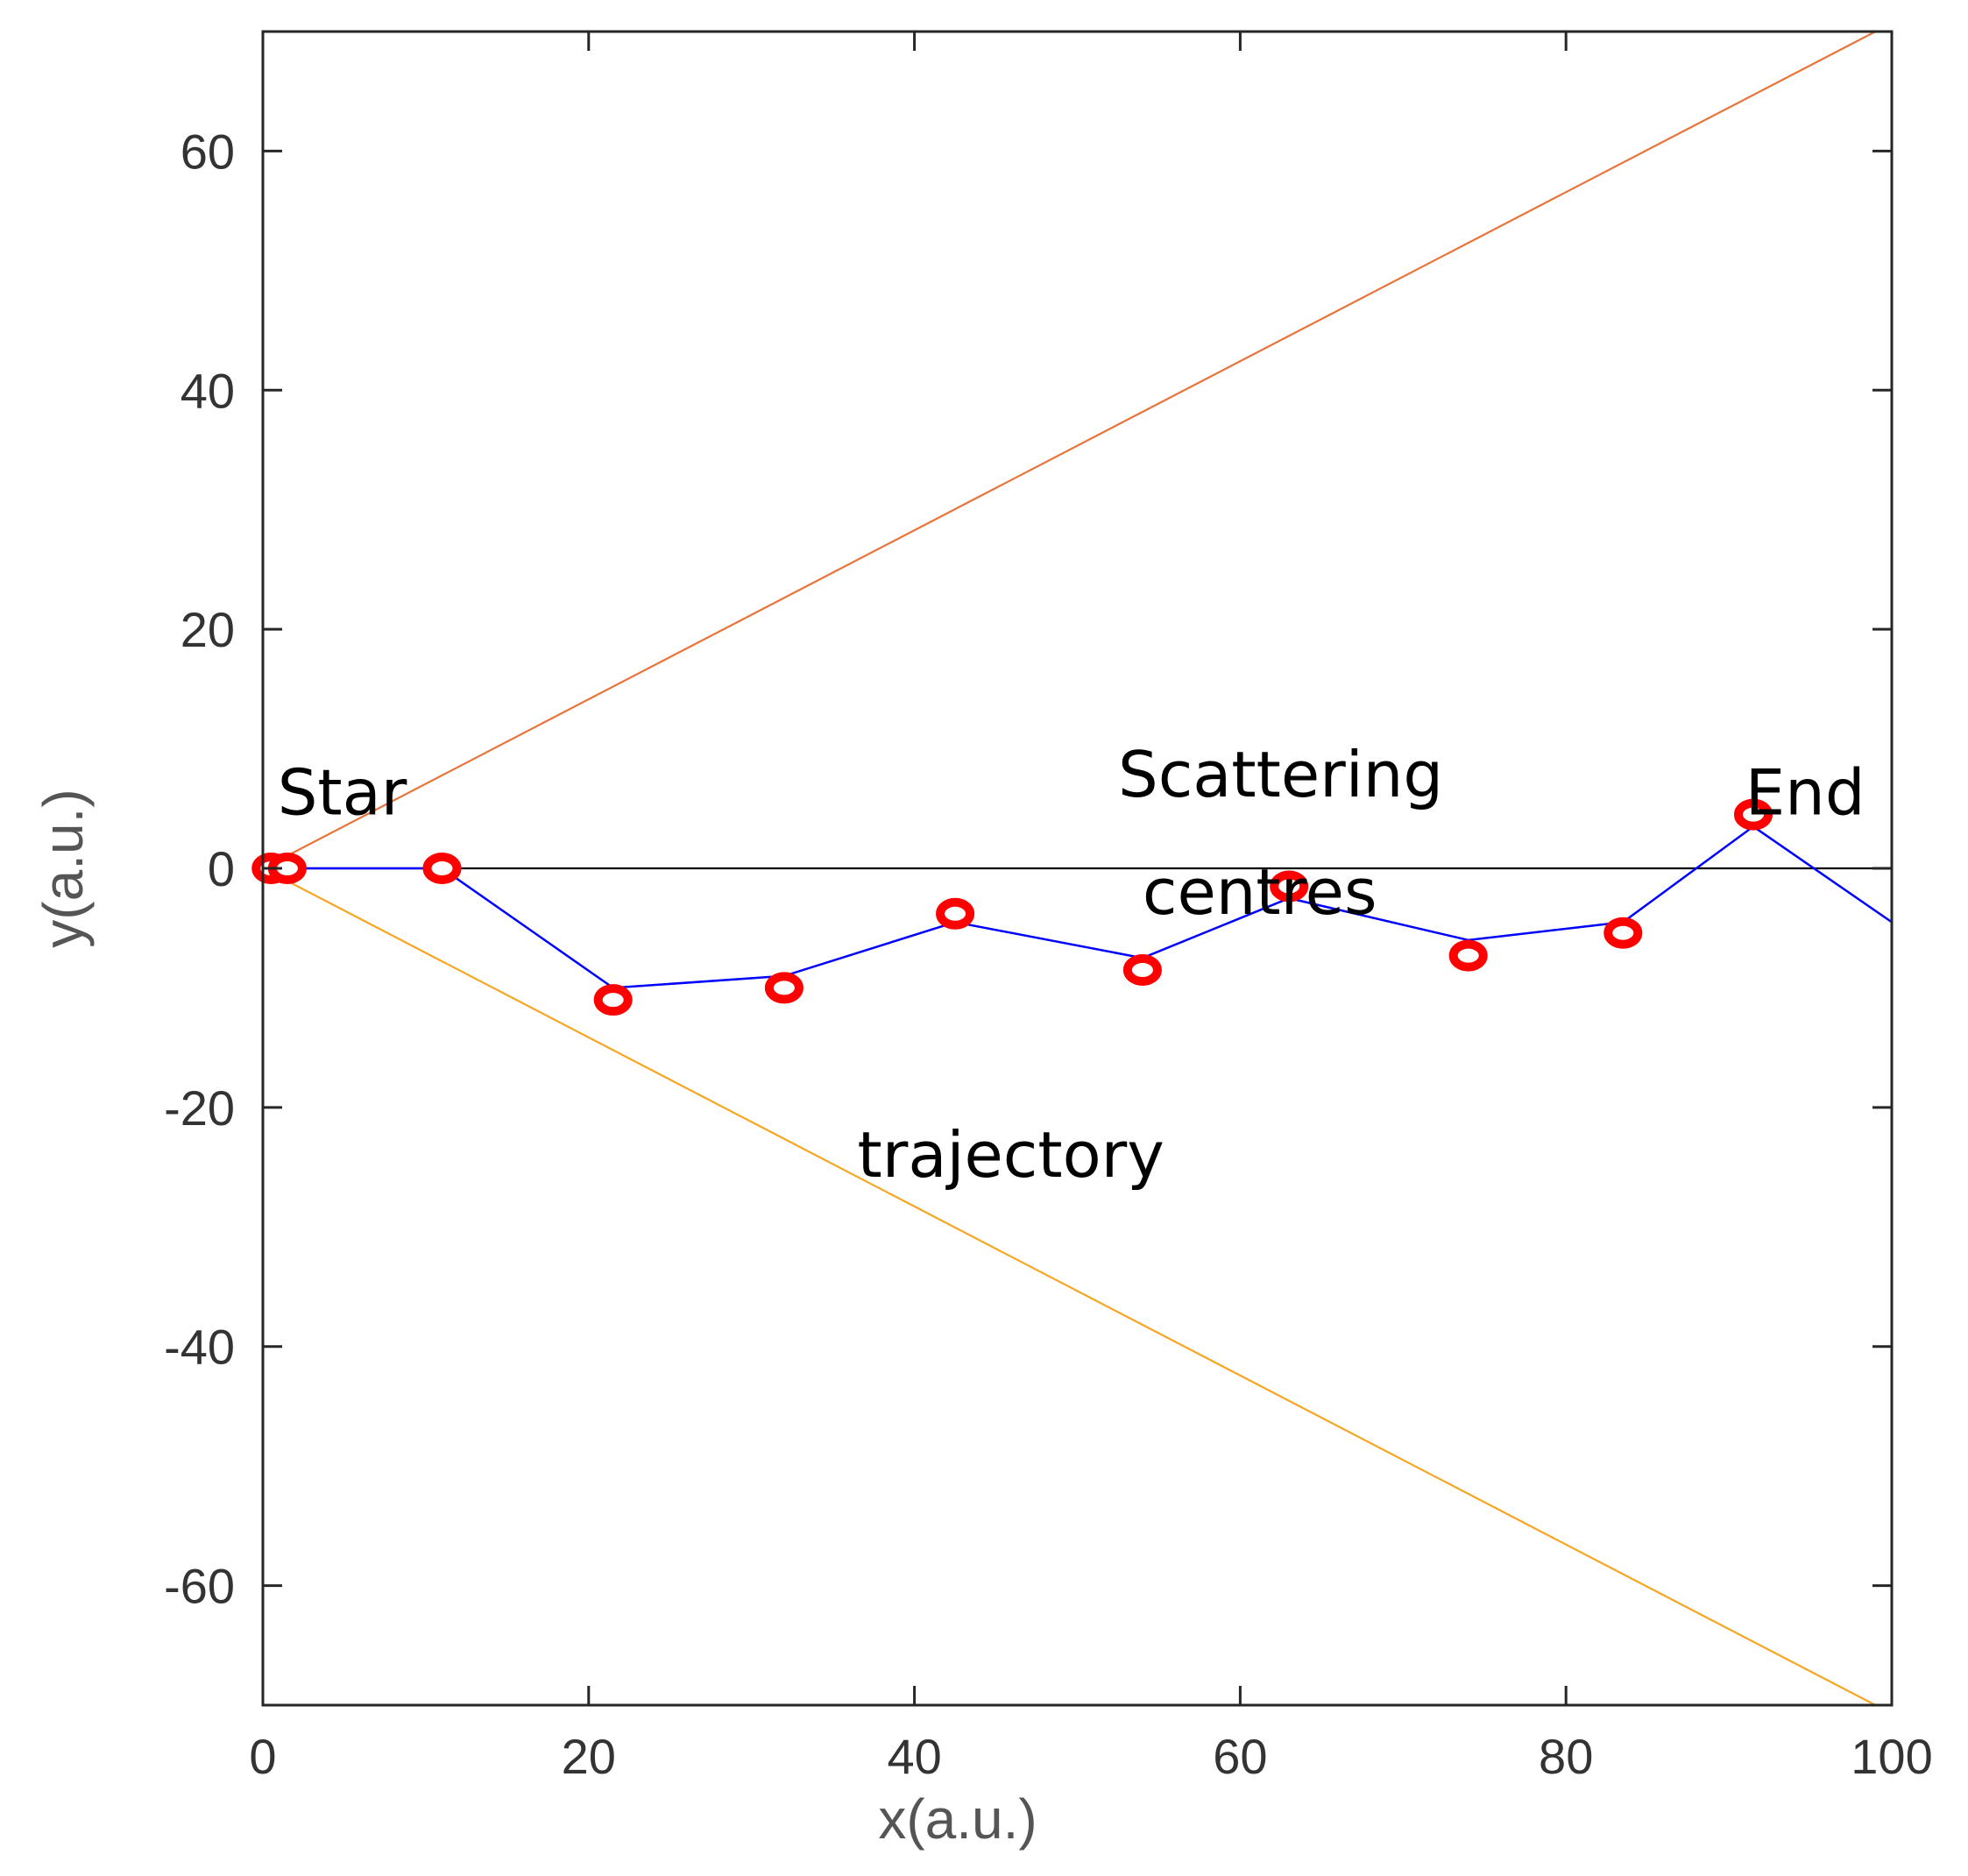 The height and width of the screenshot is (1876, 1968). Describe the element at coordinates (208, 629) in the screenshot. I see `y-tick-label: 20` at that location.